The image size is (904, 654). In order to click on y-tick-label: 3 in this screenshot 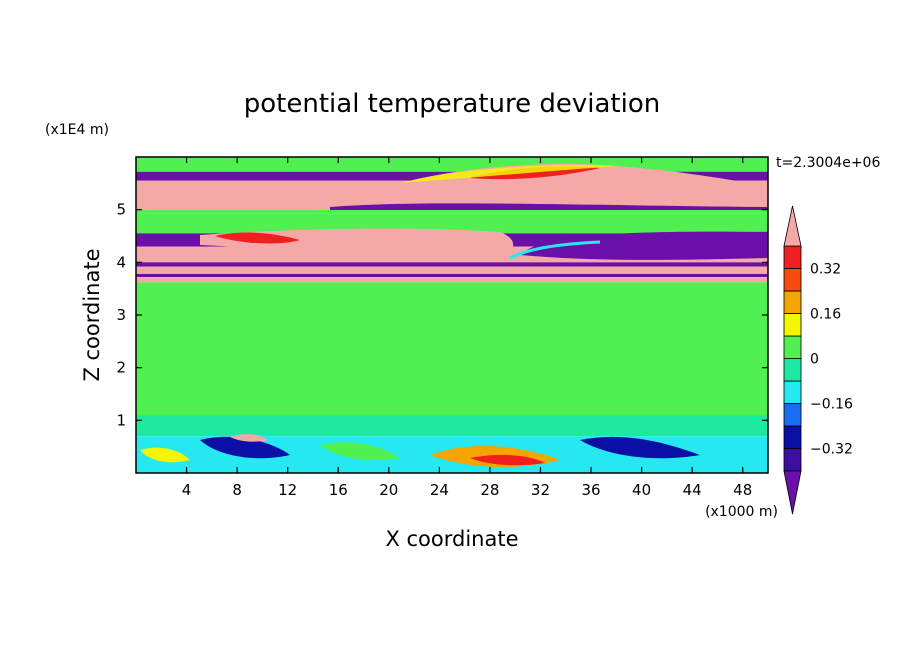, I will do `click(121, 315)`.